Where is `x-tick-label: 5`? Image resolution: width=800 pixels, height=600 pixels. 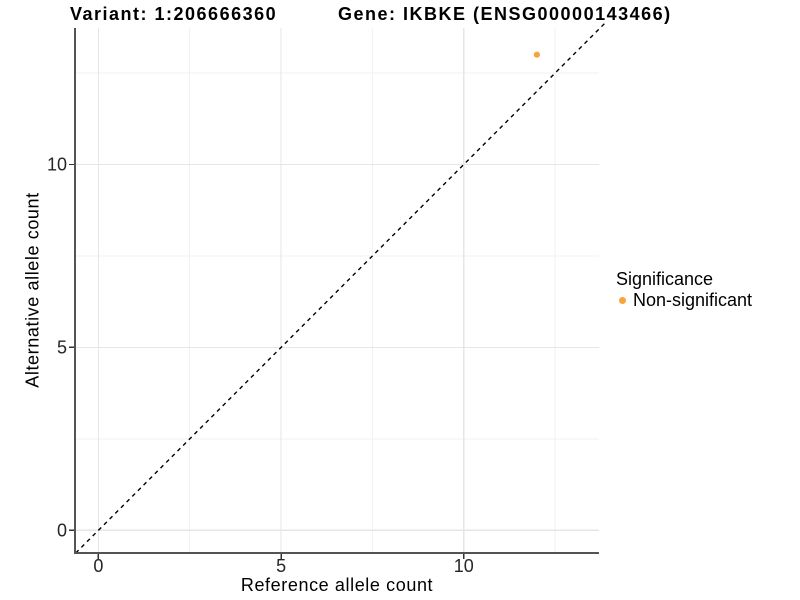 x-tick-label: 5 is located at coordinates (281, 566).